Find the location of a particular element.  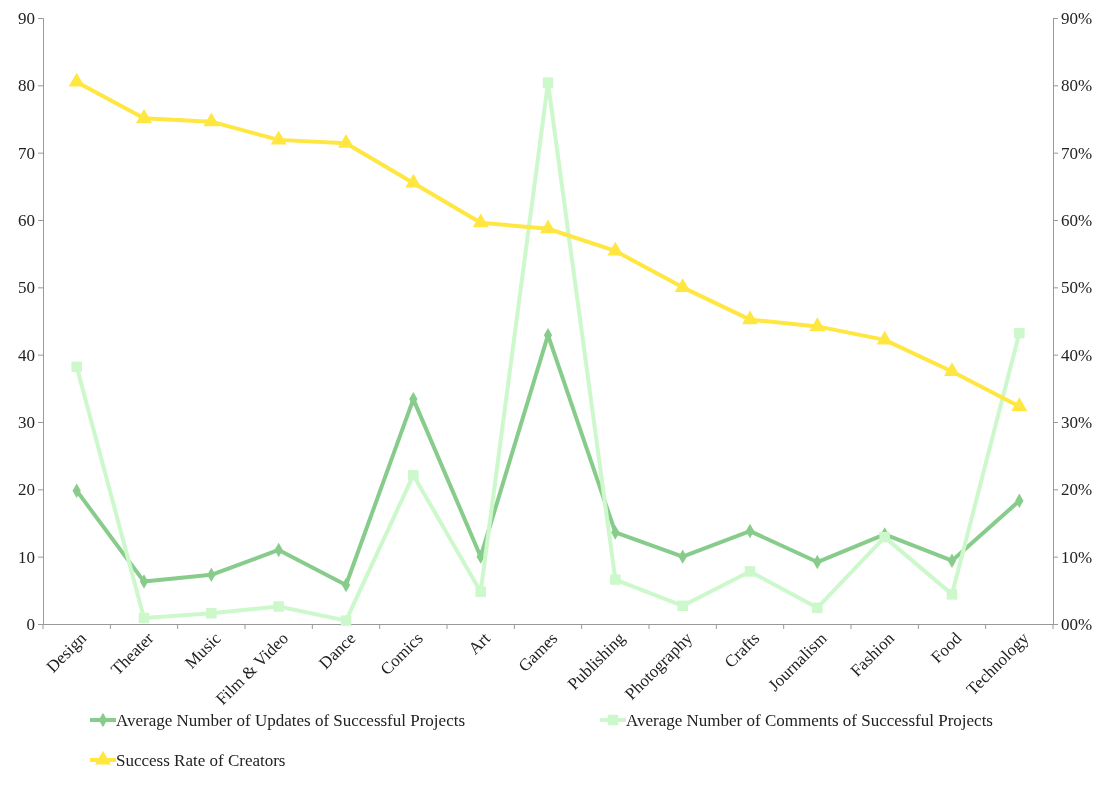

legend-label: Success Rate of Creators is located at coordinates (201, 760).